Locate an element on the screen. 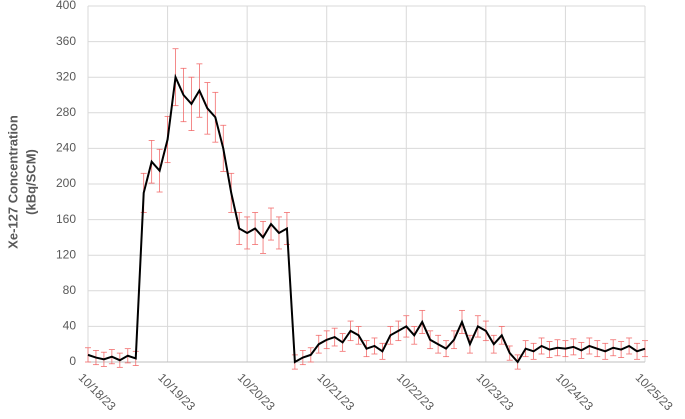  y-tick-label: 0 is located at coordinates (72, 361).